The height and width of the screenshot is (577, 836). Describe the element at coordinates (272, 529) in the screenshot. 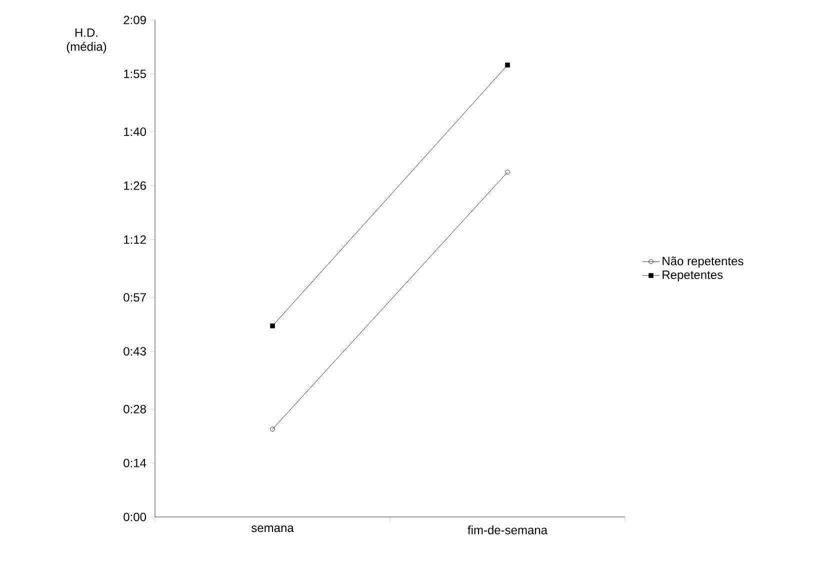

I see `x-tick-label: semana` at that location.